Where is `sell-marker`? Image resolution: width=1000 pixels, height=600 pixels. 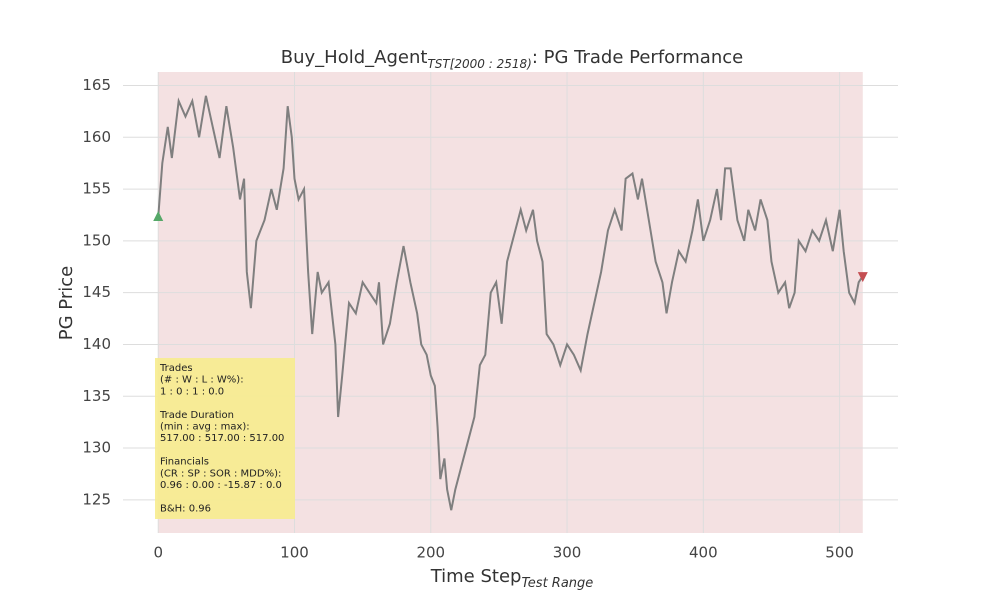 sell-marker is located at coordinates (862, 277).